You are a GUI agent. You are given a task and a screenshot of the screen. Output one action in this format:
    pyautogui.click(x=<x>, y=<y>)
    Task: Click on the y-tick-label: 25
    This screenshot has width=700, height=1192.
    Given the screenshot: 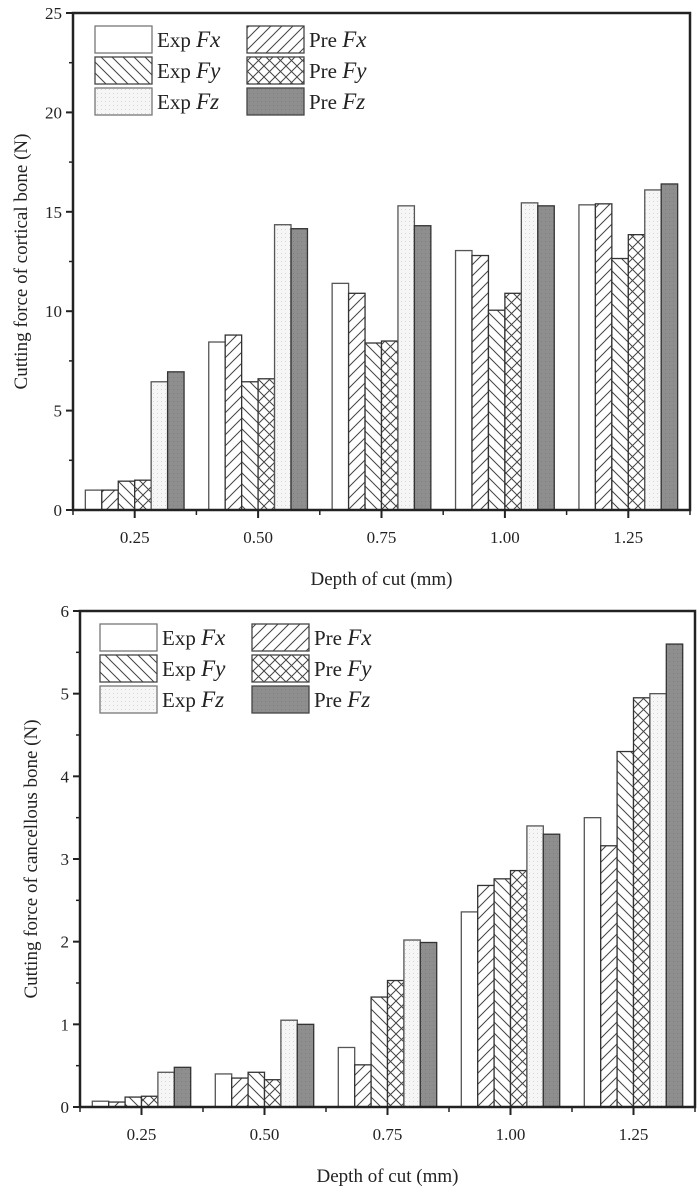 What is the action you would take?
    pyautogui.click(x=53, y=13)
    